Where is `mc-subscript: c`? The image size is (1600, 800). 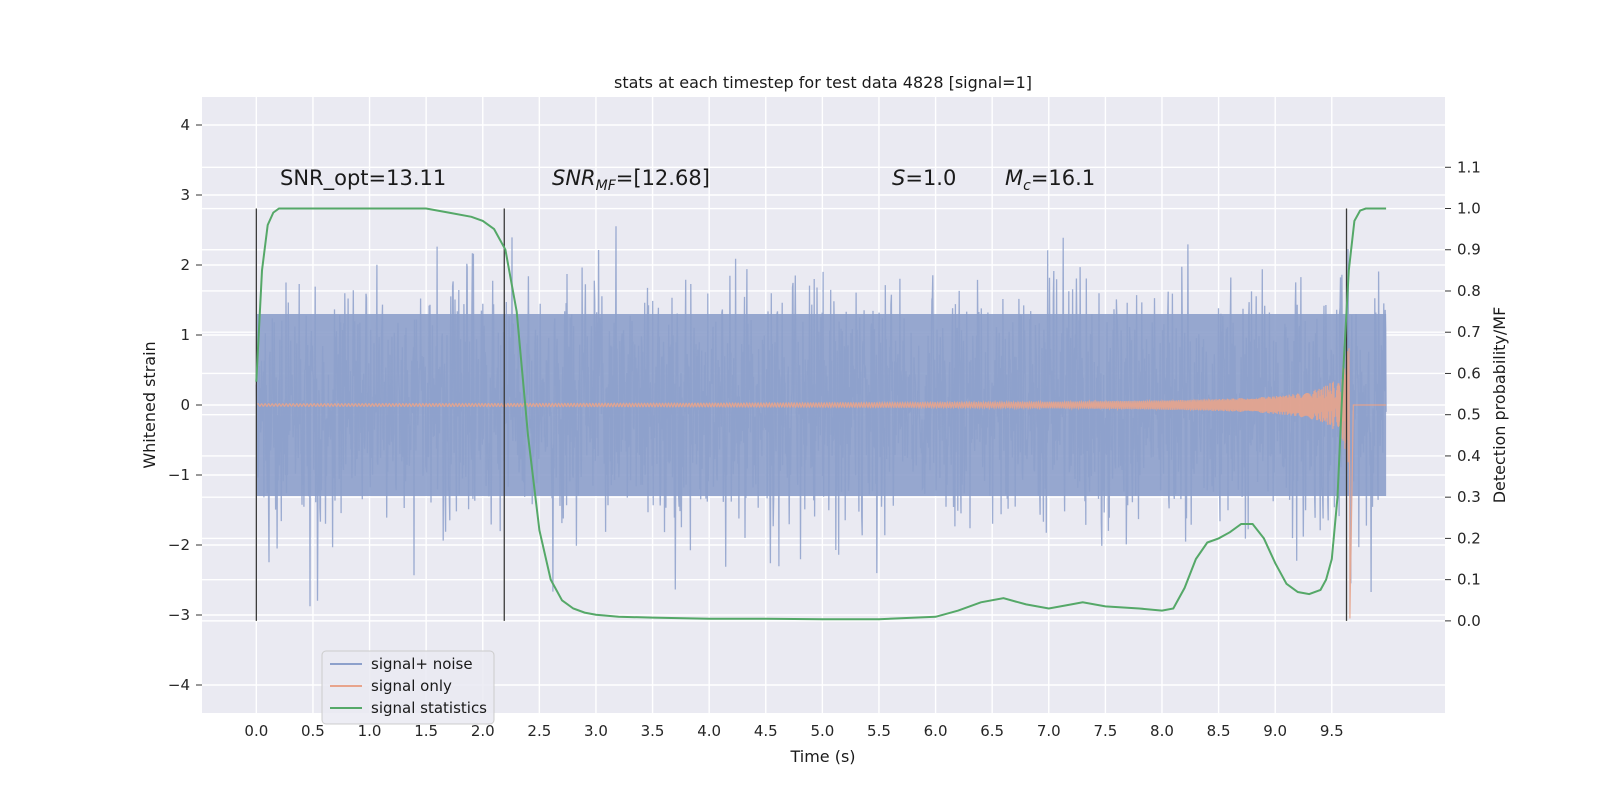 mc-subscript: c is located at coordinates (1027, 186).